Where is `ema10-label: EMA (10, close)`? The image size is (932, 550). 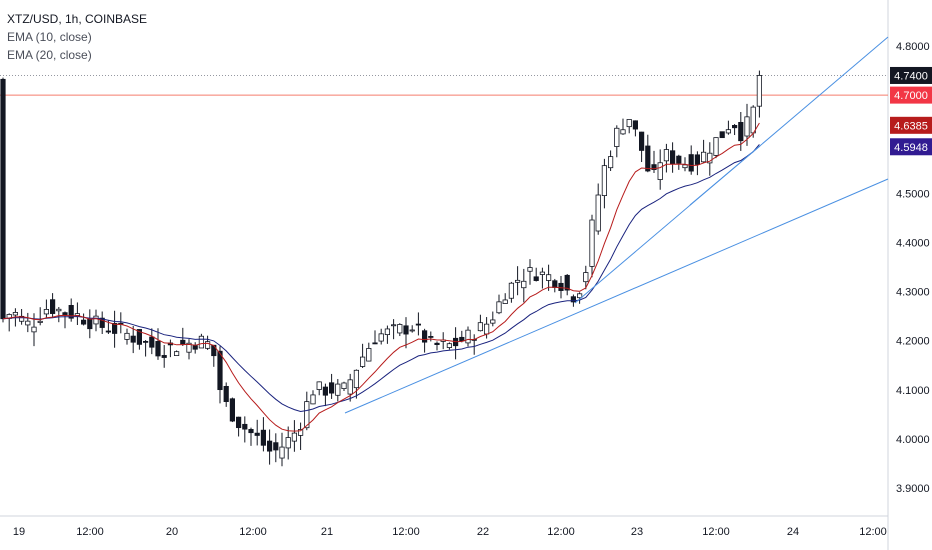 ema10-label: EMA (10, close) is located at coordinates (49, 37).